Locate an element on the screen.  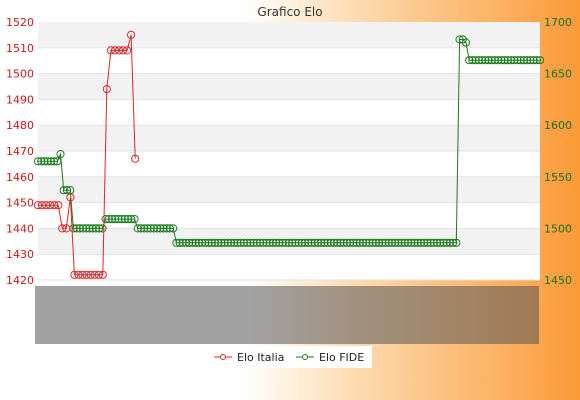
left-tick-label: 1520 is located at coordinates (20, 22).